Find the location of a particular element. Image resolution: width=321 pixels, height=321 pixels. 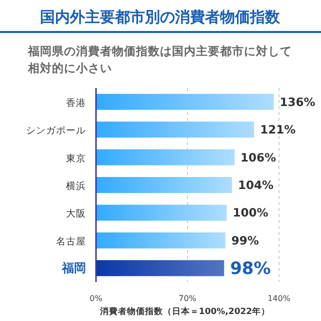

y-tick-label: 名古屋 is located at coordinates (71, 241).